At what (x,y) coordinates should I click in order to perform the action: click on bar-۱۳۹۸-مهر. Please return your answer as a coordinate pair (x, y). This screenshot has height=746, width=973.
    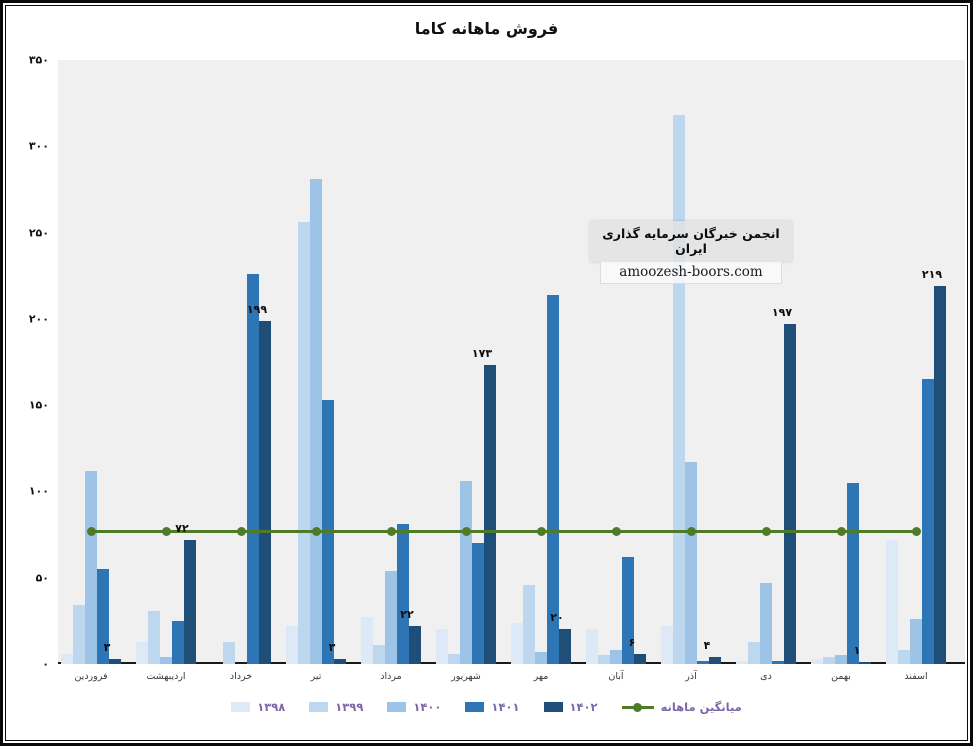
    Looking at the image, I should click on (517, 643).